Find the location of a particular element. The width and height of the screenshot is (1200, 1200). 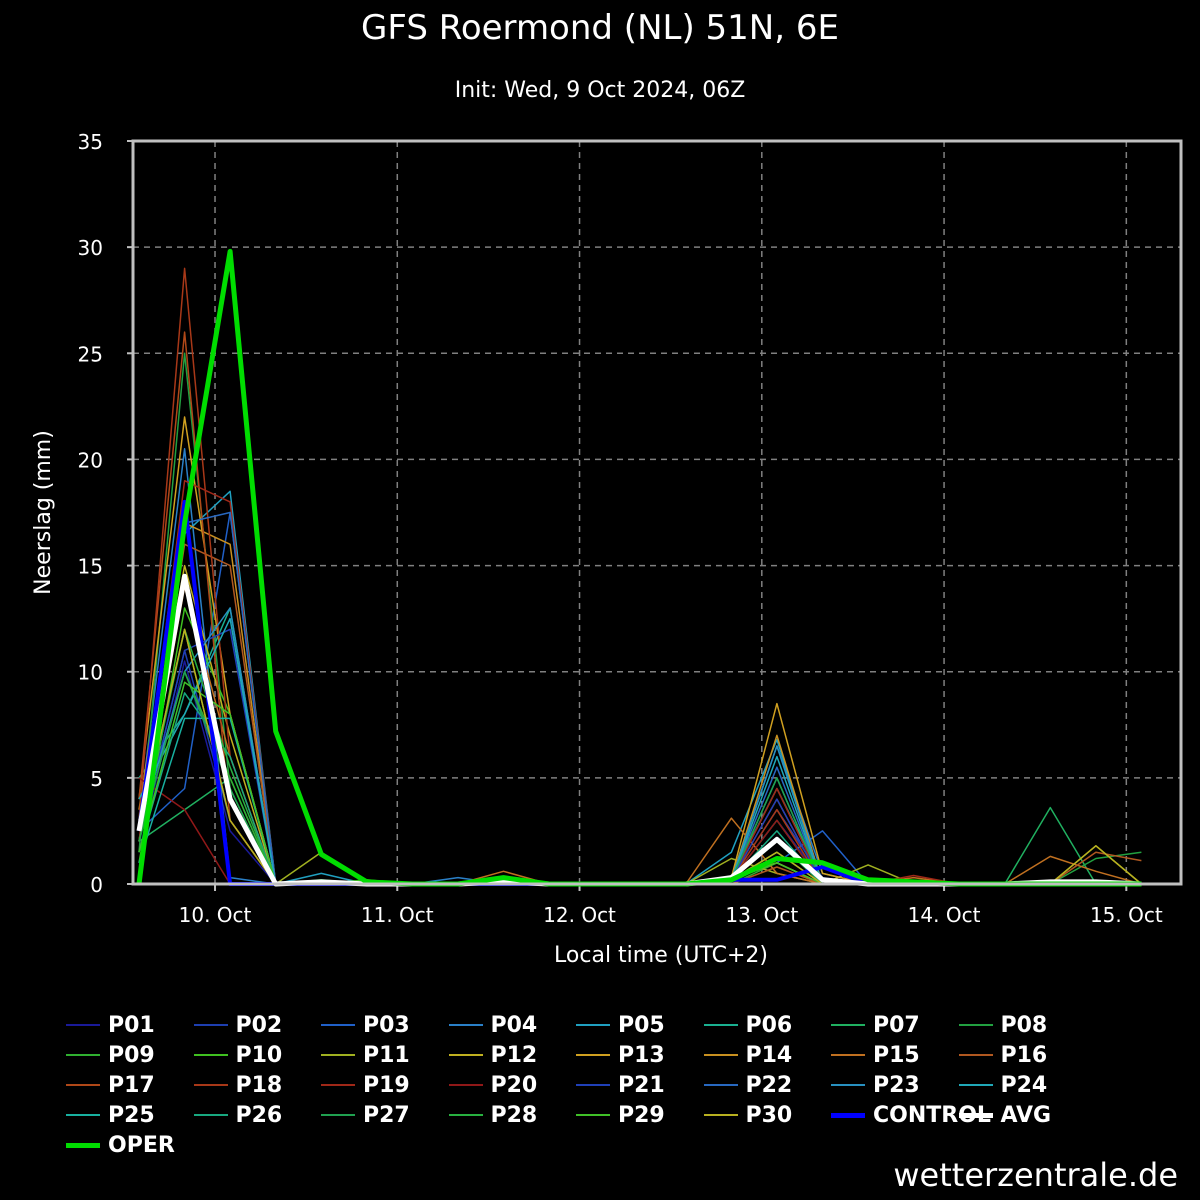

legend-label: P12 is located at coordinates (514, 1055).